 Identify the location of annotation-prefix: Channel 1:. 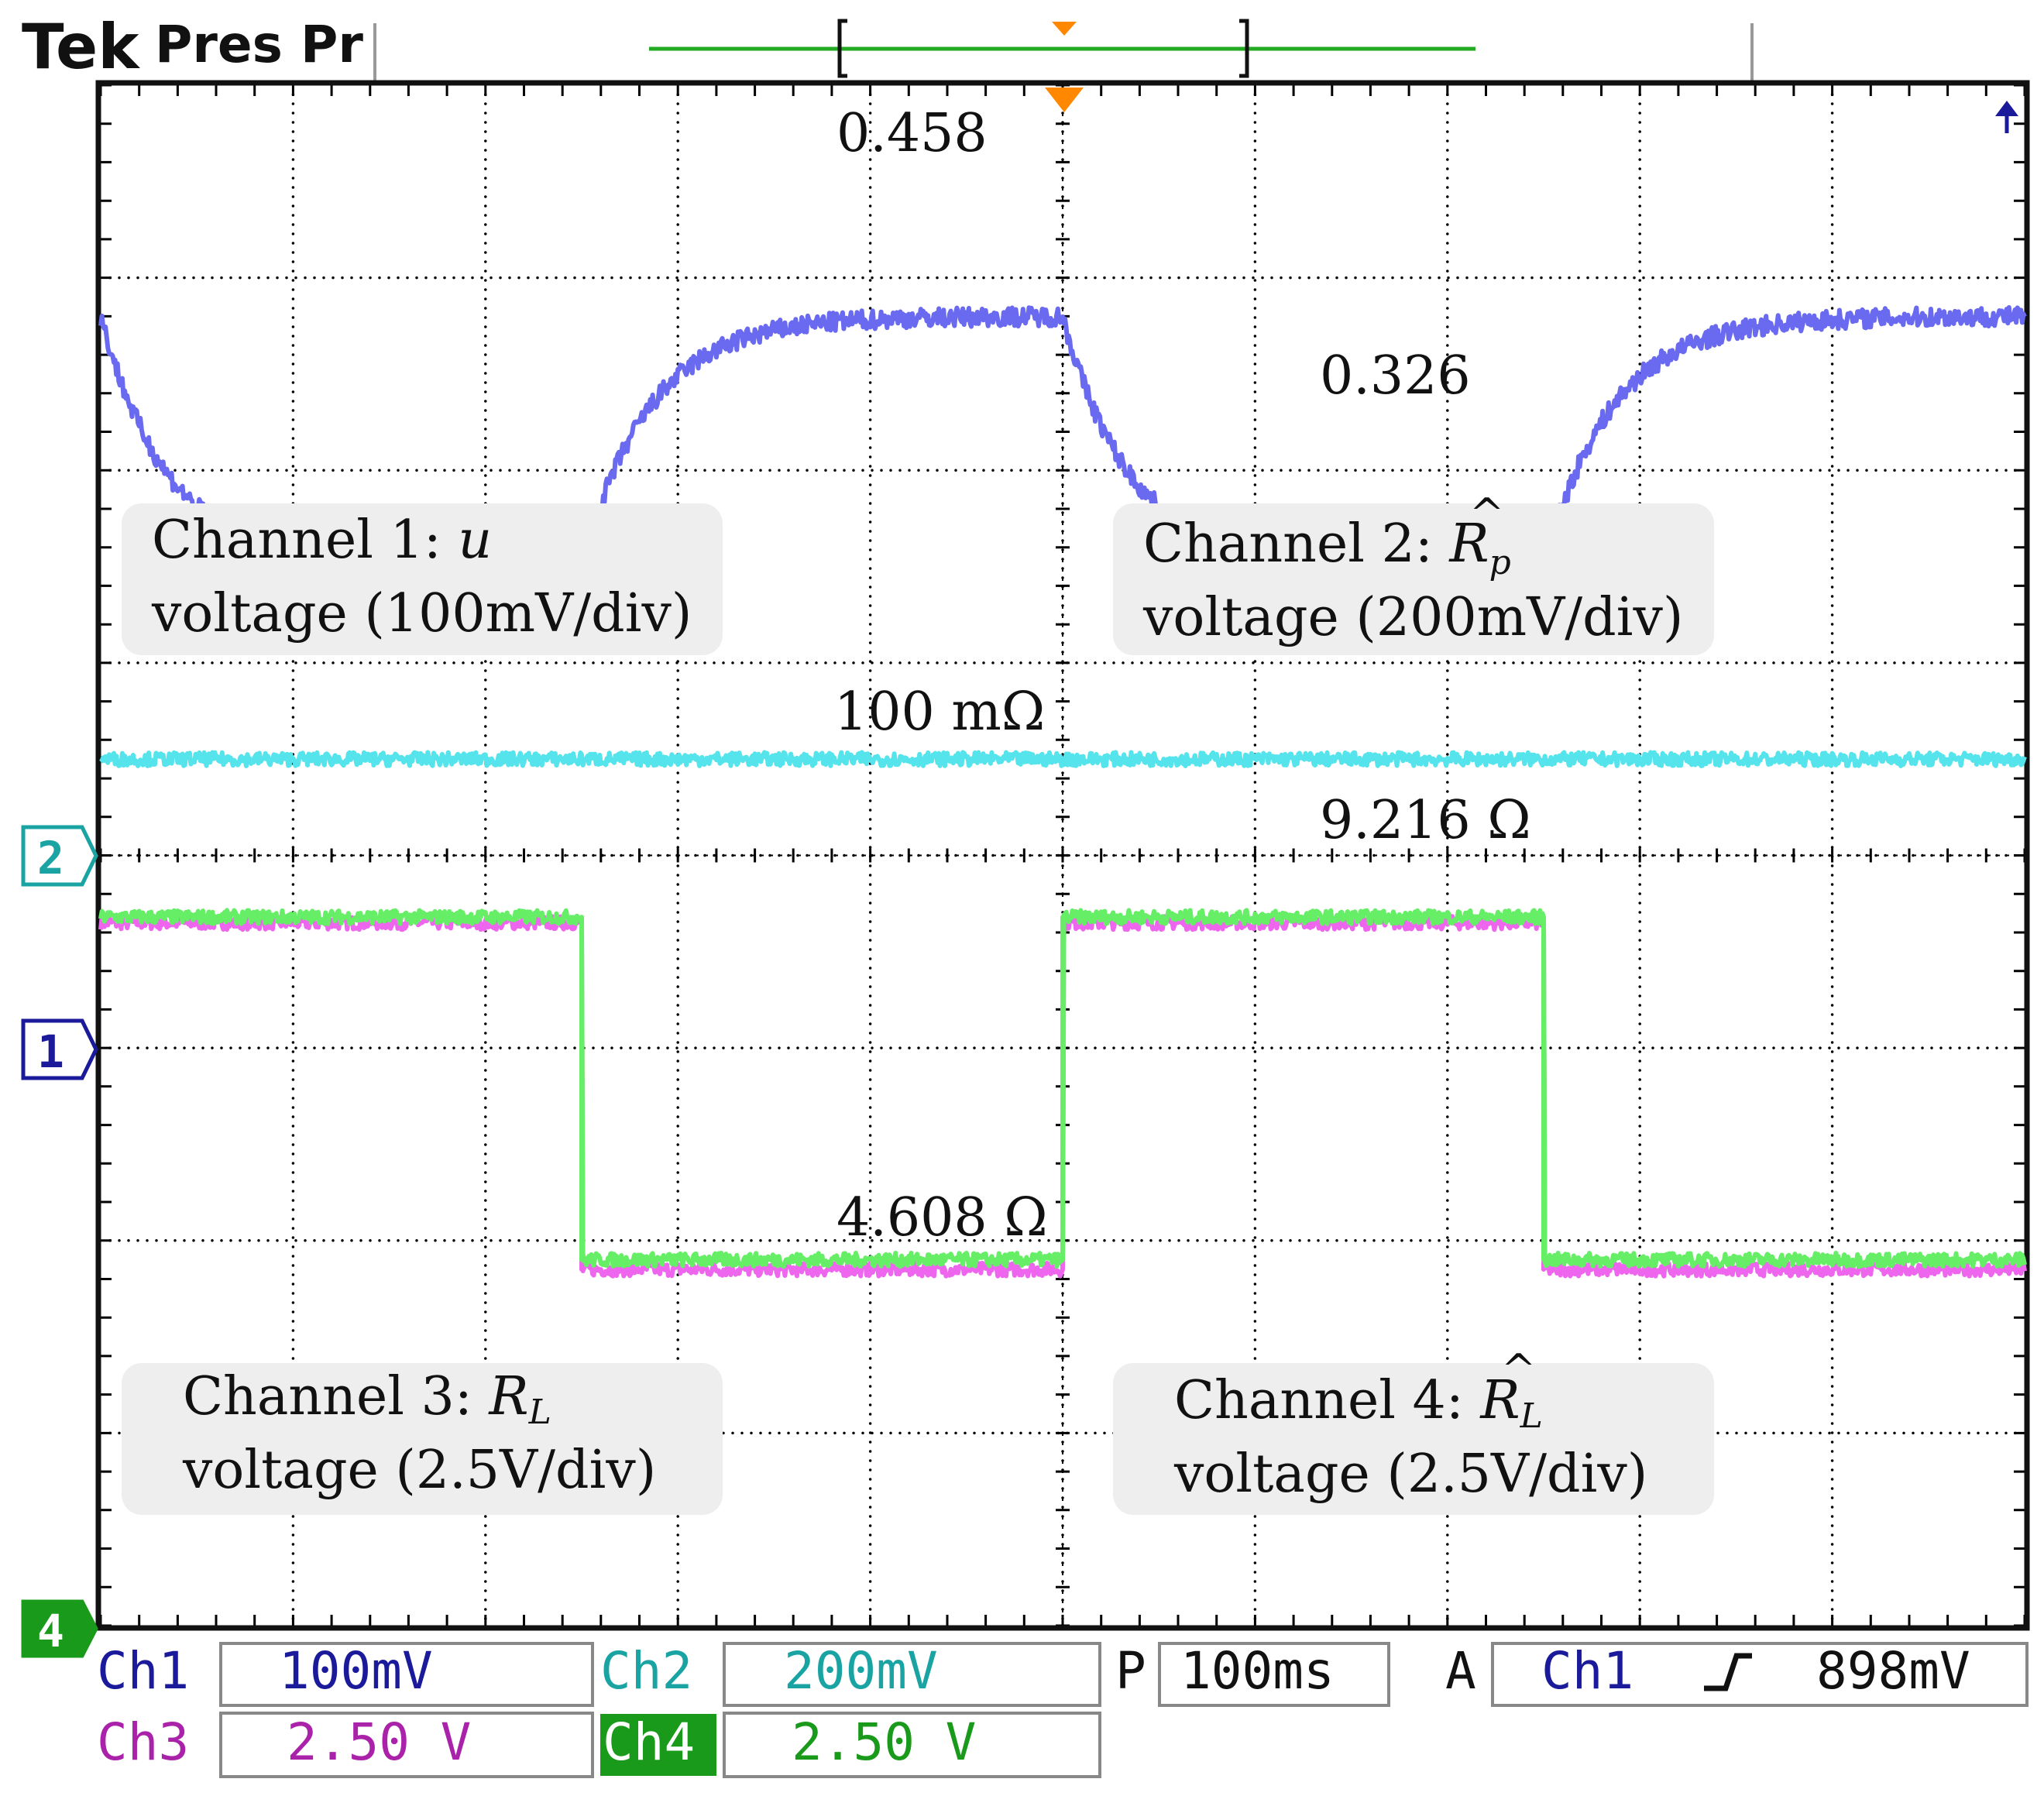
(305, 540).